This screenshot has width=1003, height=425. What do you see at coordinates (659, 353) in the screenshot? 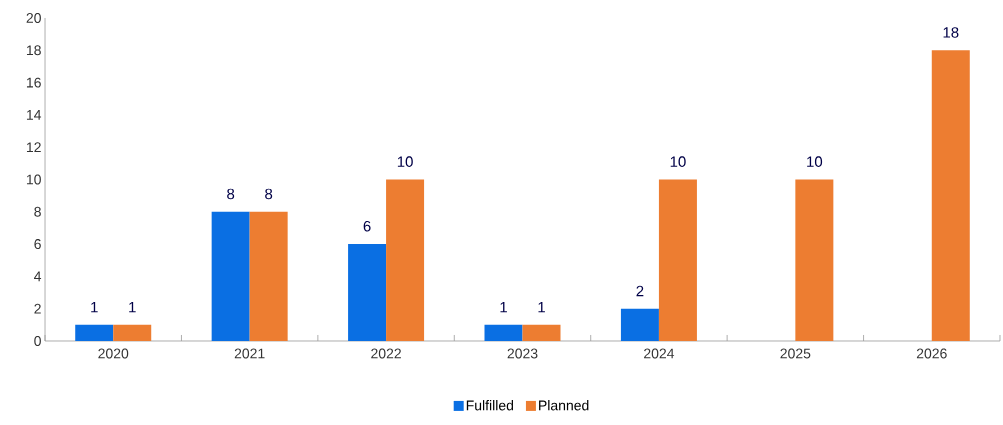
I see `x-tick-label: 2024` at bounding box center [659, 353].